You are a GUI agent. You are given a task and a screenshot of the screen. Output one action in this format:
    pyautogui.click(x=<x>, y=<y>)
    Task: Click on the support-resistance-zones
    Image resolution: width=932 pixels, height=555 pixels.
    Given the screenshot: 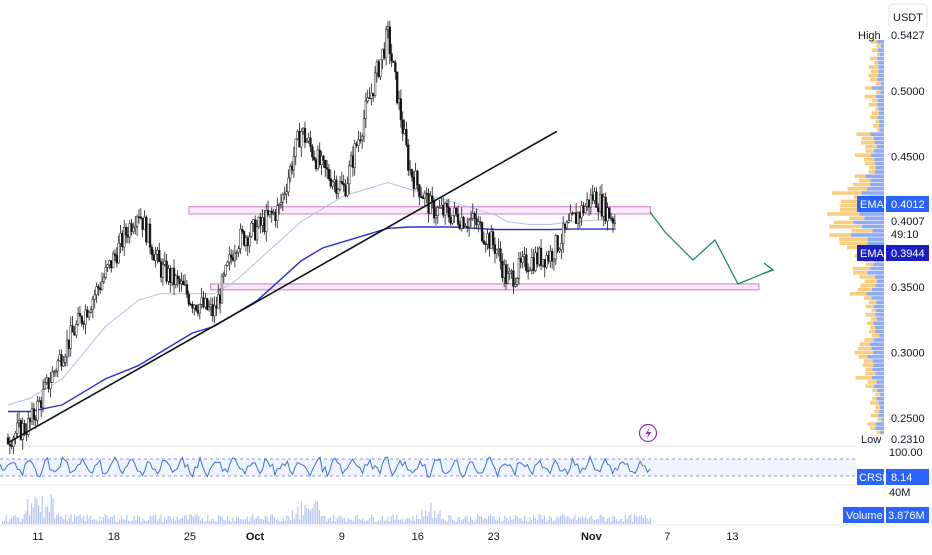 What is the action you would take?
    pyautogui.click(x=474, y=248)
    